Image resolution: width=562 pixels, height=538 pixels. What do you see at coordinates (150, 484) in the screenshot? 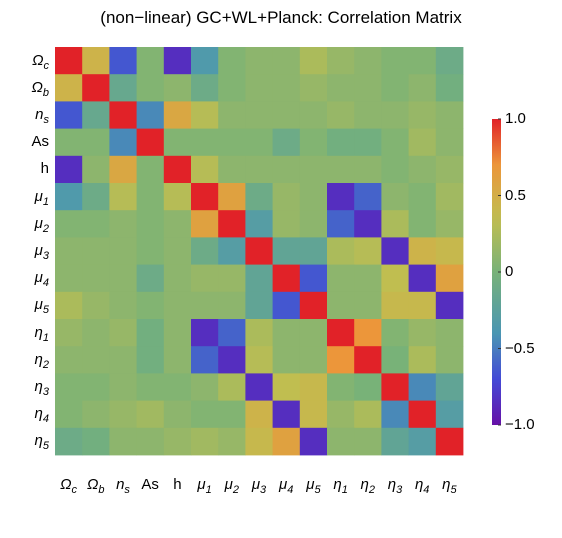
I see `column-label: As` at bounding box center [150, 484].